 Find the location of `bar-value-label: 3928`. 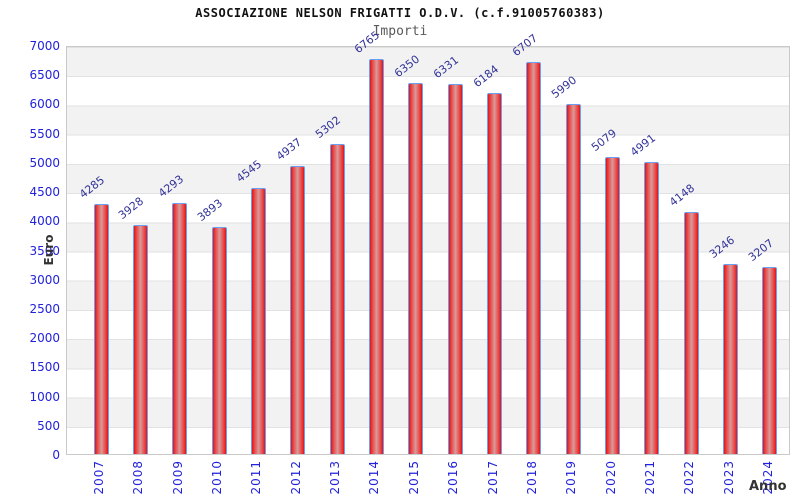

bar-value-label: 3928 is located at coordinates (131, 208).